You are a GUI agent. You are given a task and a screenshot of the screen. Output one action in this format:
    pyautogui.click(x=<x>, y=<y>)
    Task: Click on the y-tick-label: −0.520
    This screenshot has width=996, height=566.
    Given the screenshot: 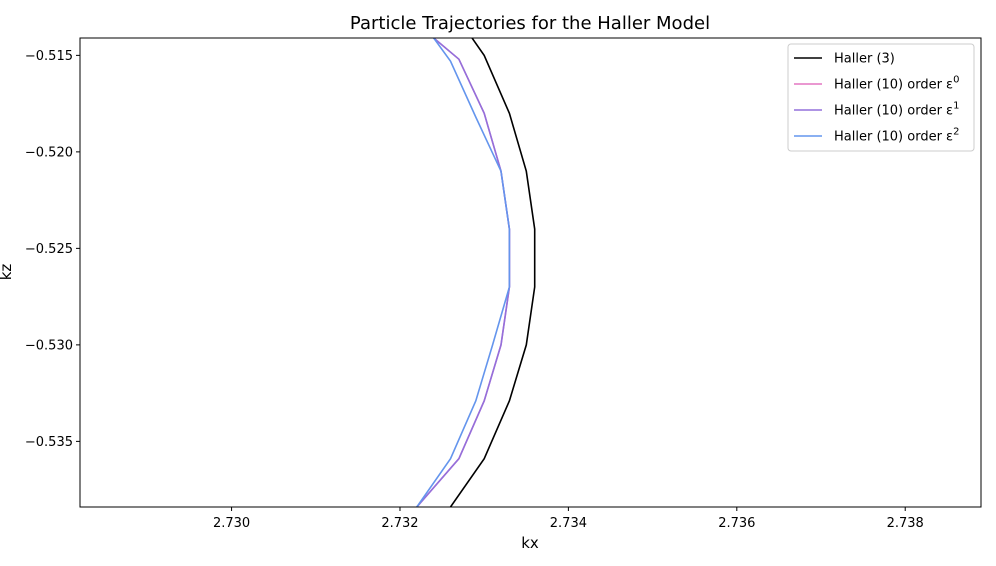 What is the action you would take?
    pyautogui.click(x=49, y=152)
    